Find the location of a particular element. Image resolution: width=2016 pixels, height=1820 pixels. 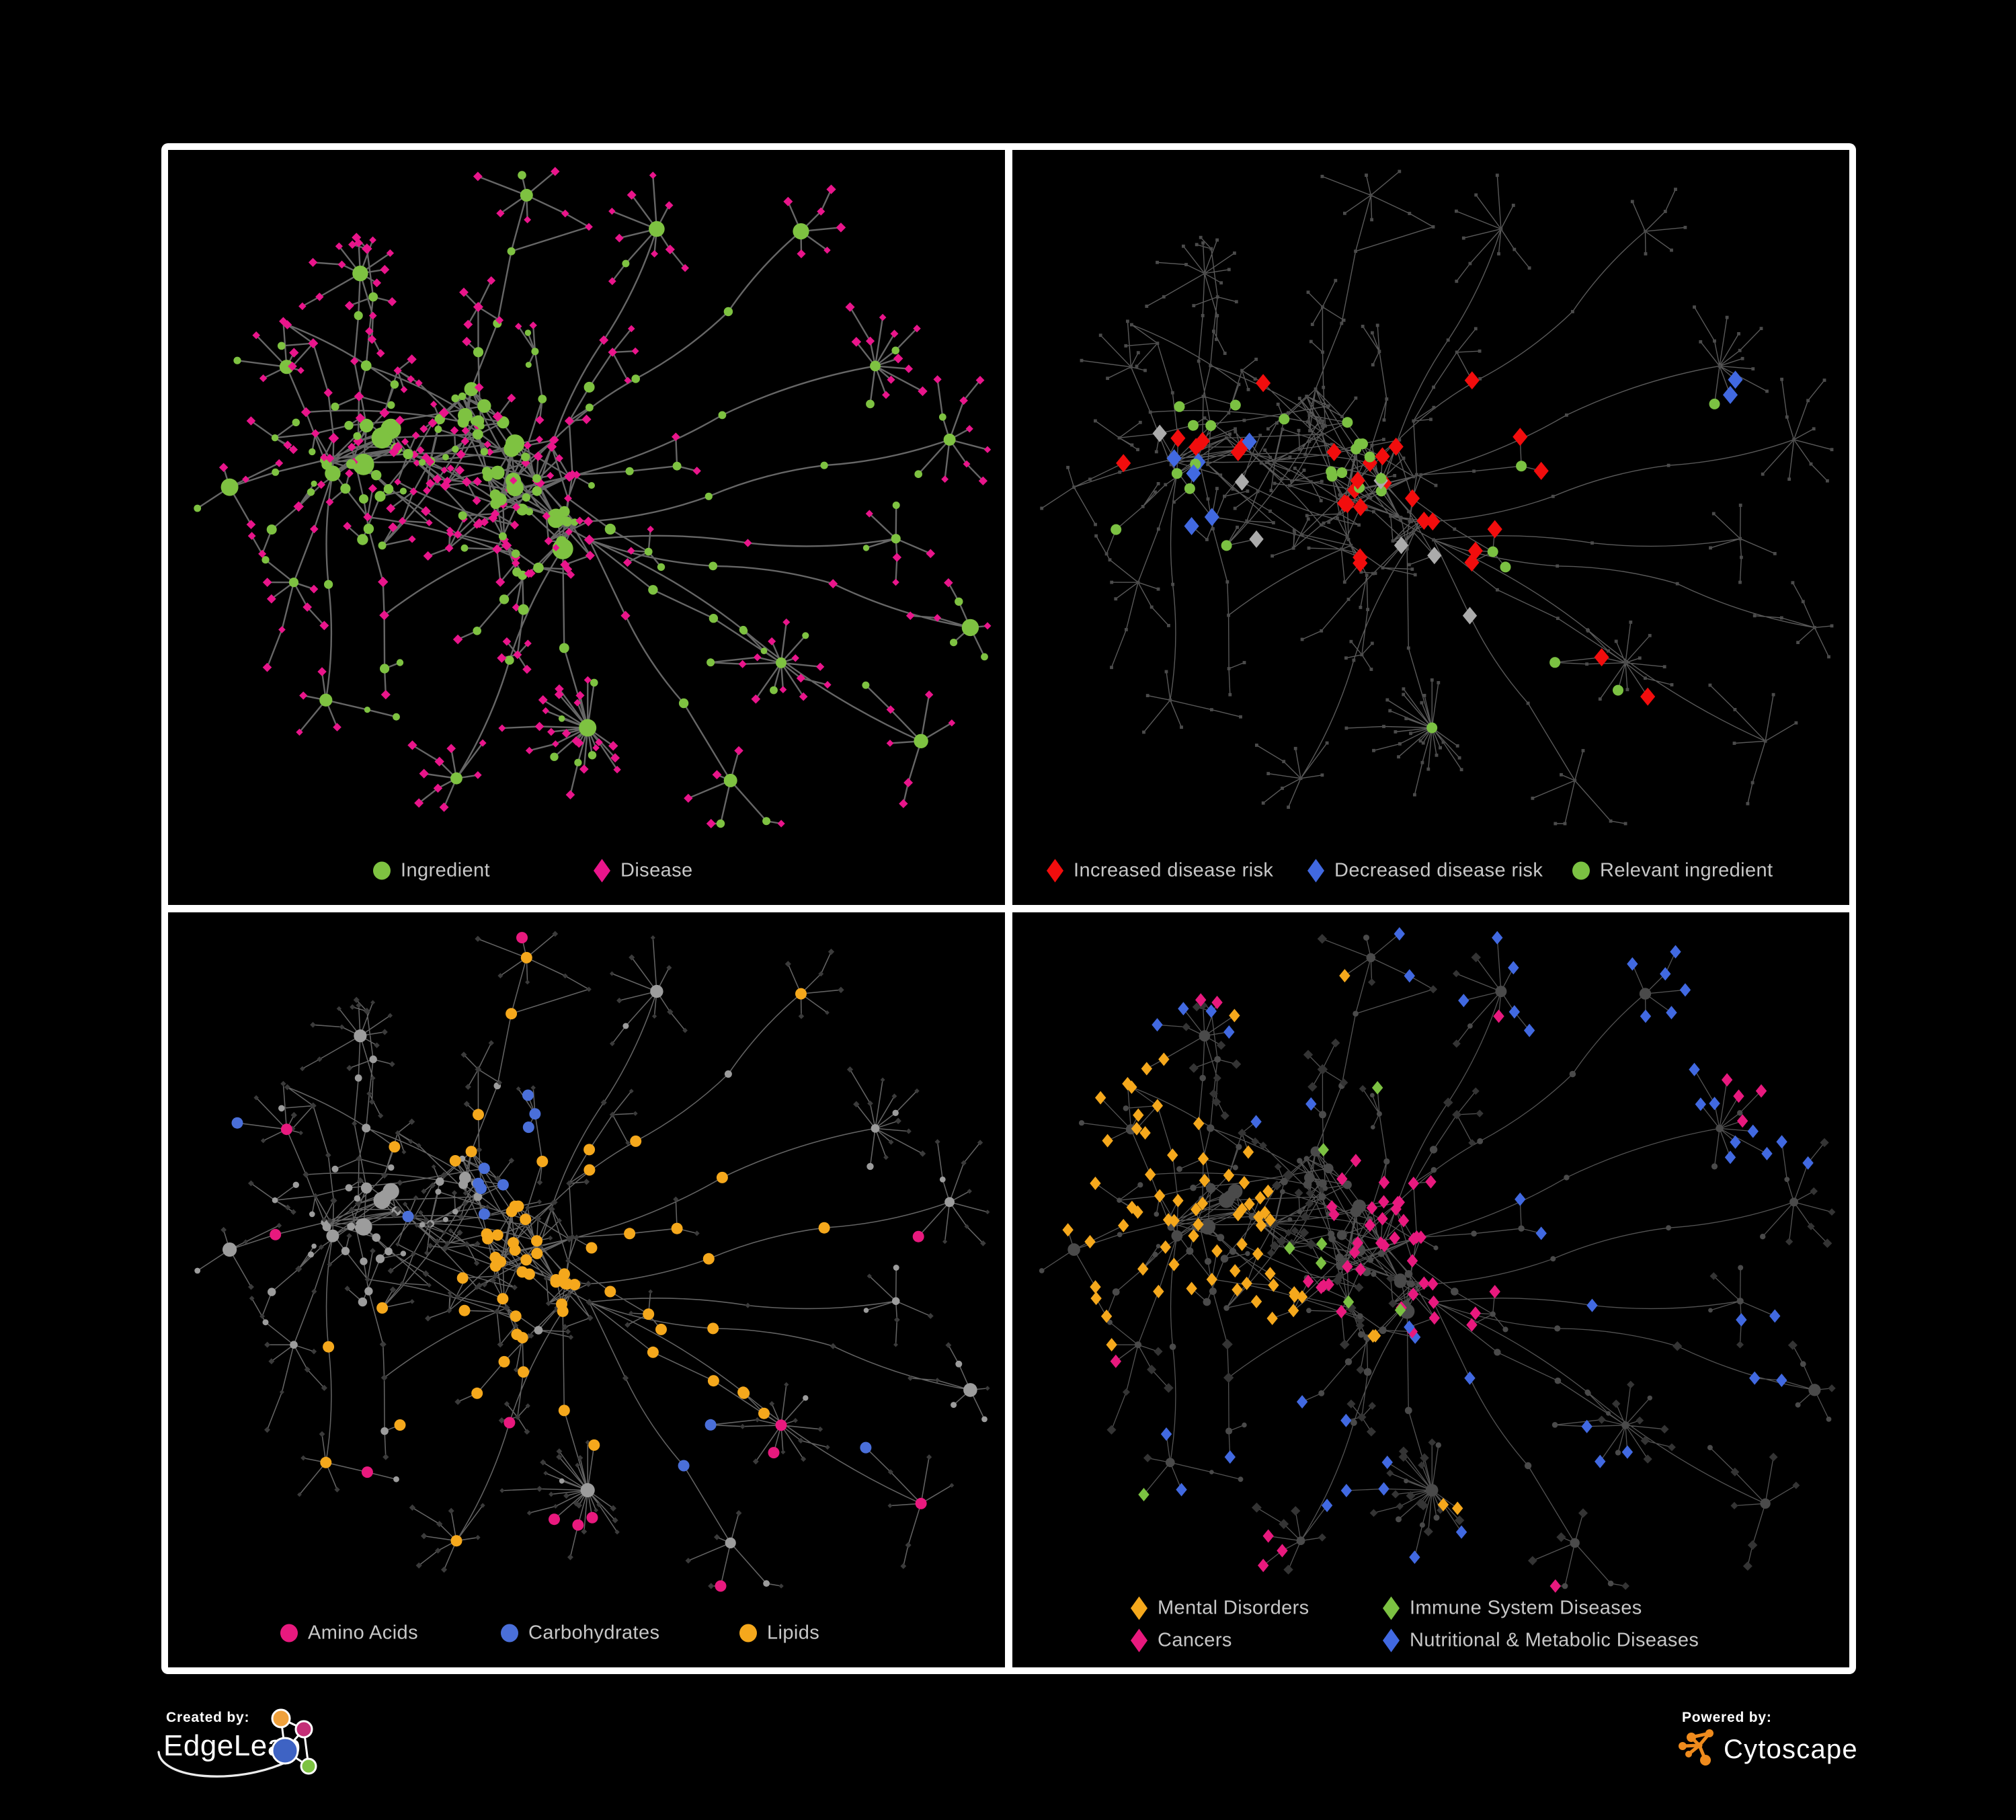

powered-by-label: Powered by: is located at coordinates (1727, 1717).